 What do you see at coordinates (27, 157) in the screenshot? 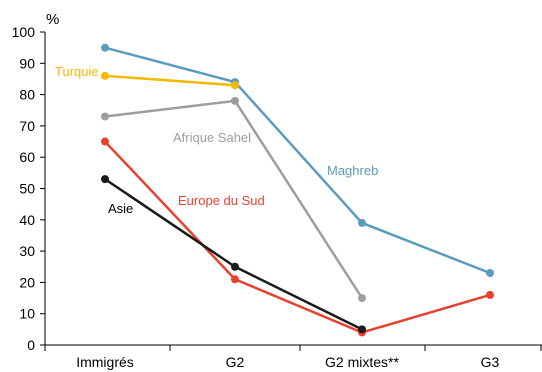
I see `y-tick-label: 60` at bounding box center [27, 157].